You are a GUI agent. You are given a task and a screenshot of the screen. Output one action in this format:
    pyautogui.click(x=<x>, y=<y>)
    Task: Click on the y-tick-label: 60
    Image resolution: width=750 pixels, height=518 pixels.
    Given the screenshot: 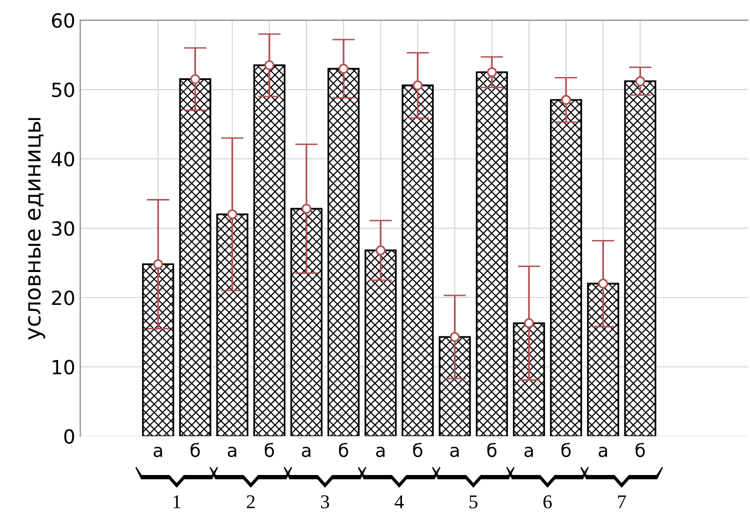 What is the action you would take?
    pyautogui.click(x=63, y=20)
    